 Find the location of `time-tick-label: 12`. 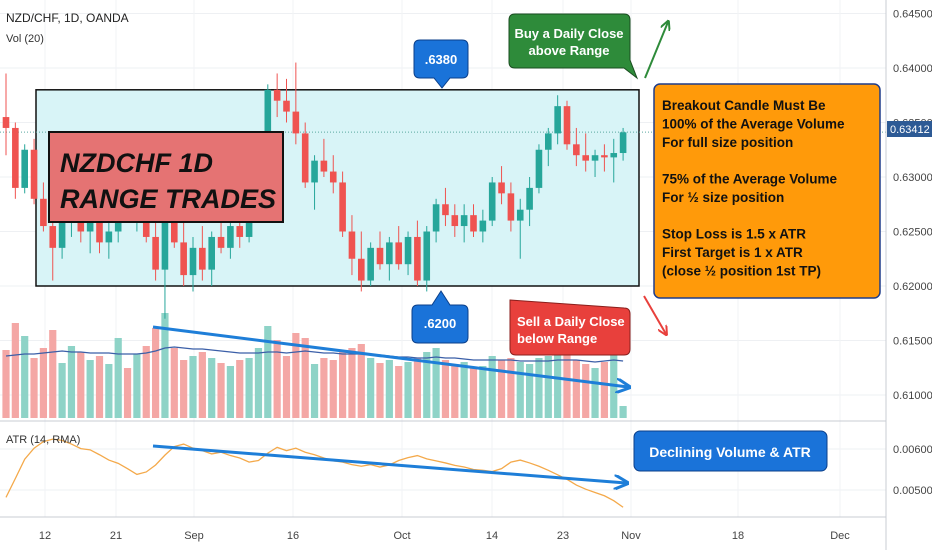

time-tick-label: 12 is located at coordinates (45, 536).